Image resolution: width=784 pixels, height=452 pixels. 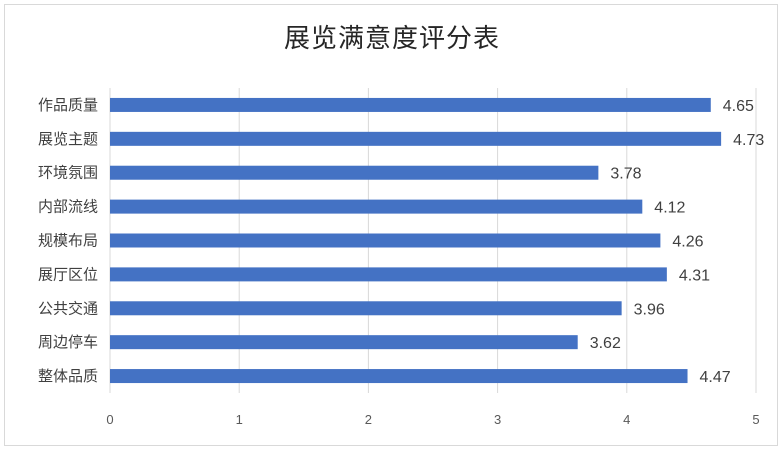 I want to click on x-tick-label: 3, so click(x=497, y=419).